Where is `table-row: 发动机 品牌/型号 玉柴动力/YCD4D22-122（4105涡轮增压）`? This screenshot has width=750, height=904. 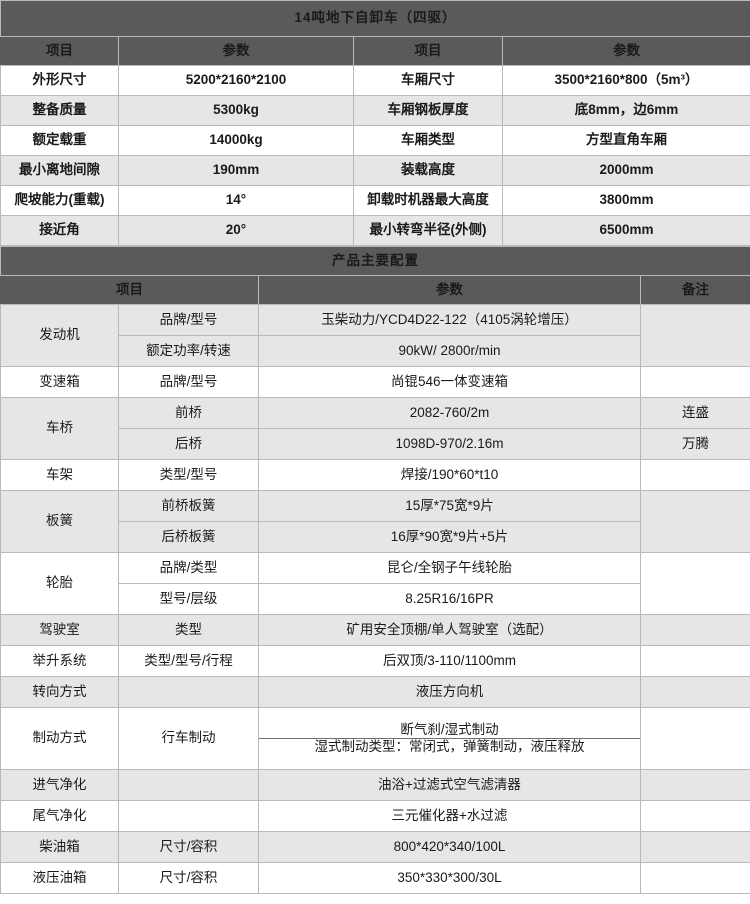
table-row: 发动机 品牌/型号 玉柴动力/YCD4D22-122（4105涡轮增压） is located at coordinates (375, 335).